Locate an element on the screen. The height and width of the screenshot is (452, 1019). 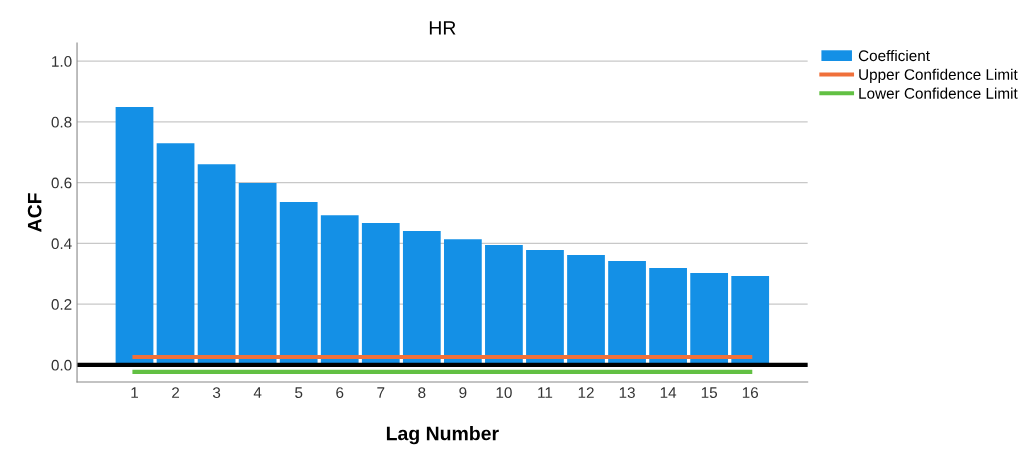
x-tick-label: 11 is located at coordinates (545, 392).